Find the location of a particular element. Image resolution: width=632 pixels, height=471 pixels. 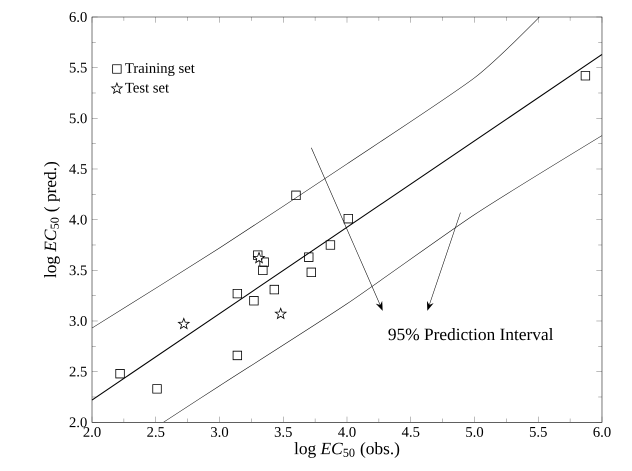

x-tick-label: 4.0 is located at coordinates (347, 432).